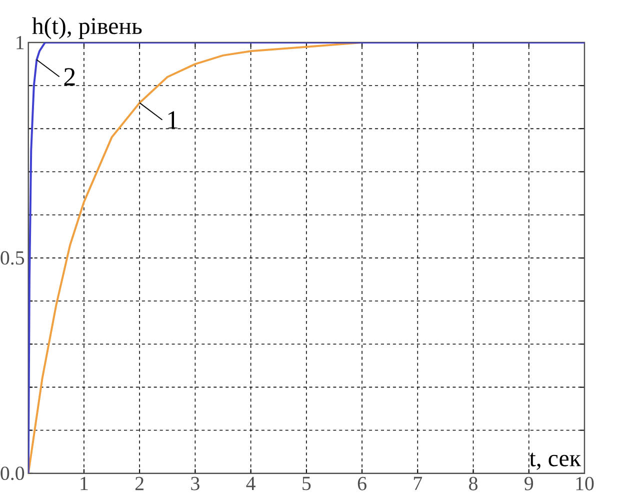 The height and width of the screenshot is (495, 627). What do you see at coordinates (12, 258) in the screenshot?
I see `y-tick-label: 0.5` at bounding box center [12, 258].